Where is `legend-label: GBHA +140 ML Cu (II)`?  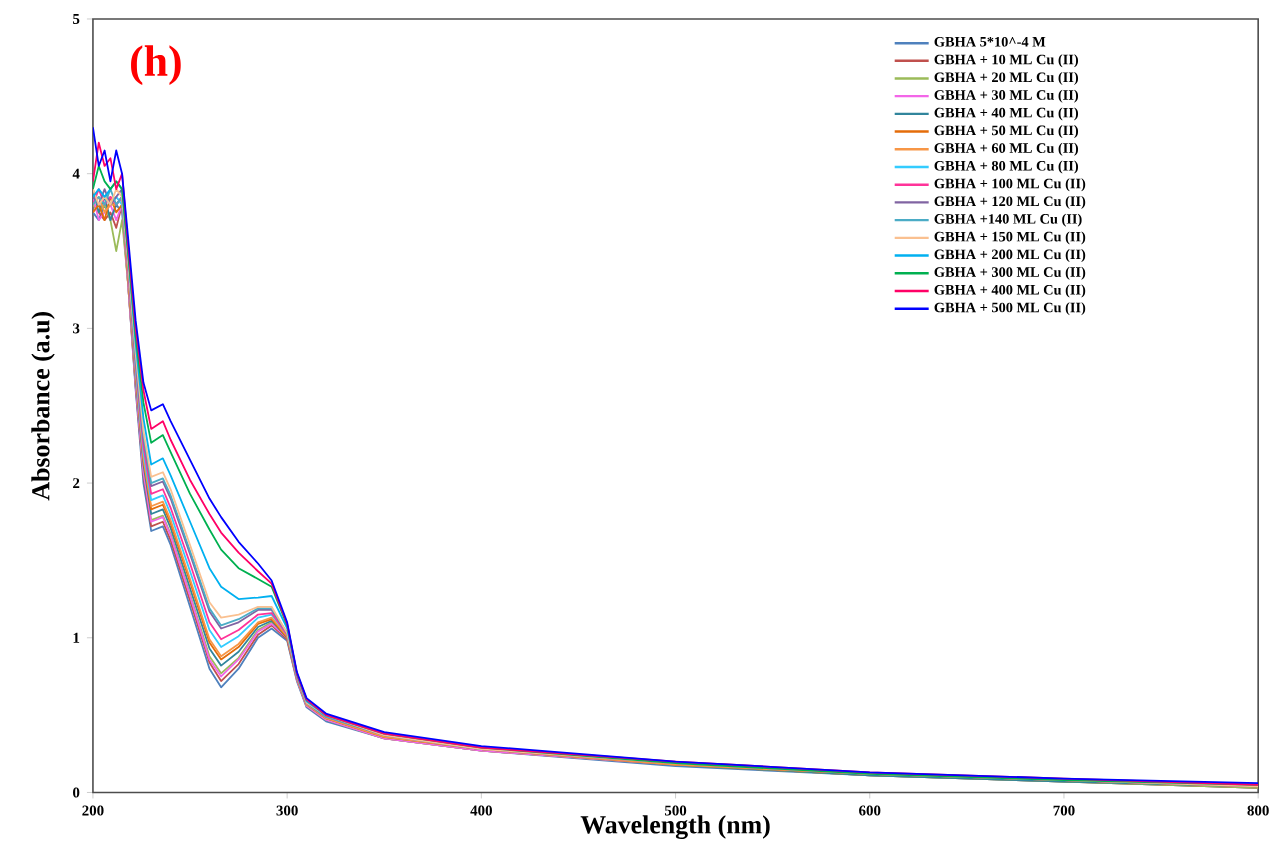
legend-label: GBHA +140 ML Cu (II) is located at coordinates (1008, 220).